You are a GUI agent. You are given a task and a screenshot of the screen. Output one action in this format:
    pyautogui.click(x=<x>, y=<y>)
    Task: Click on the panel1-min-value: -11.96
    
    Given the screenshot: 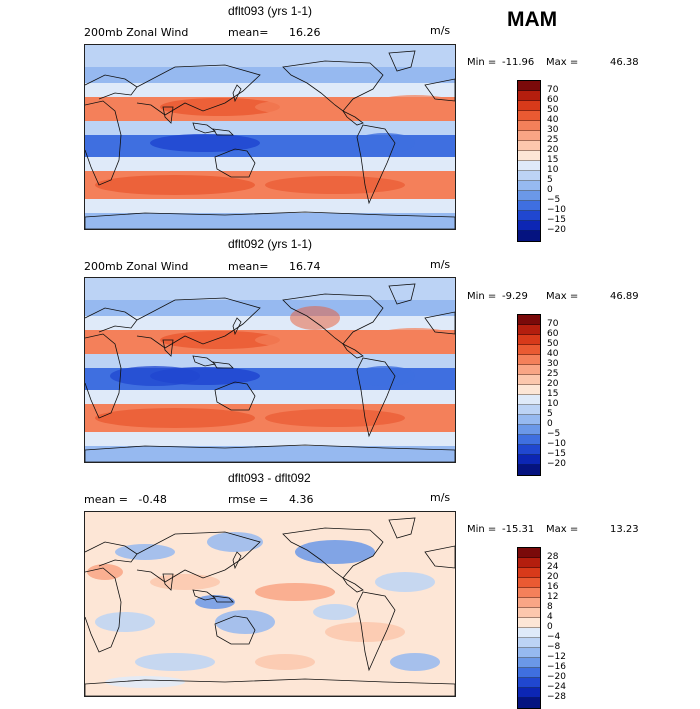 What is the action you would take?
    pyautogui.click(x=518, y=62)
    